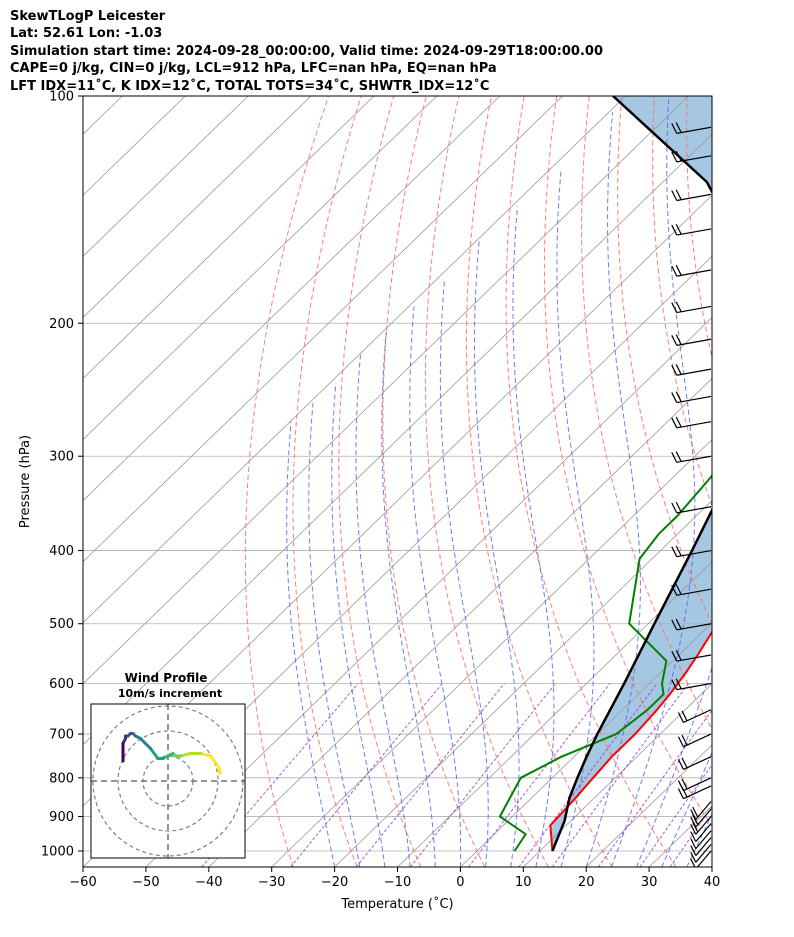 The image size is (794, 937). I want to click on hodograph-title: Wind Profile, so click(166, 678).